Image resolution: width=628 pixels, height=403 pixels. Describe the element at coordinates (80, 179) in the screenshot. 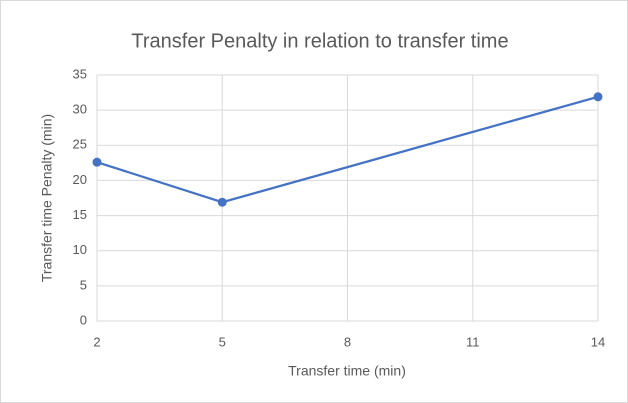

I see `y-tick-label: 20` at that location.